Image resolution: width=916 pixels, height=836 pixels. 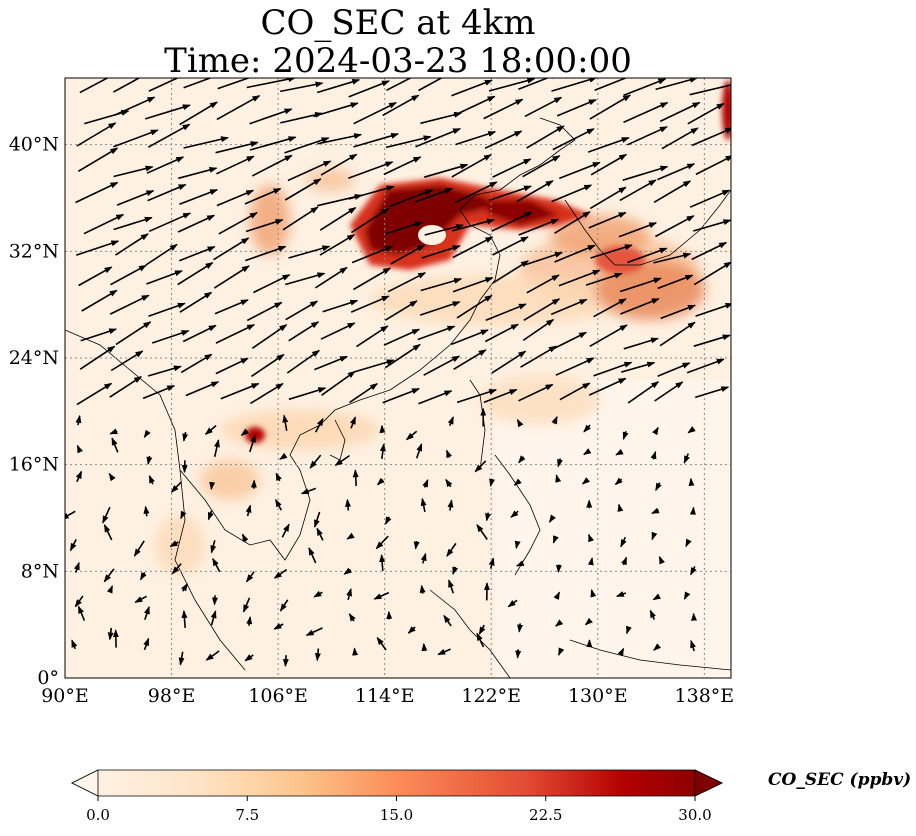 I want to click on colorbar-tick-label: 15.0, so click(x=396, y=815).